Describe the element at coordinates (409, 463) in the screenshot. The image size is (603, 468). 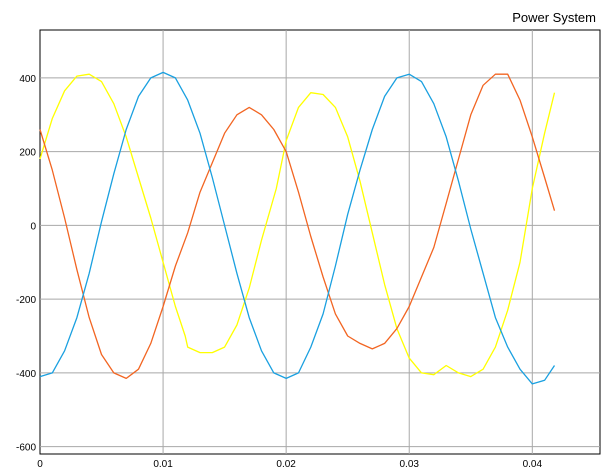
I see `x-tick-label: 0.03` at that location.